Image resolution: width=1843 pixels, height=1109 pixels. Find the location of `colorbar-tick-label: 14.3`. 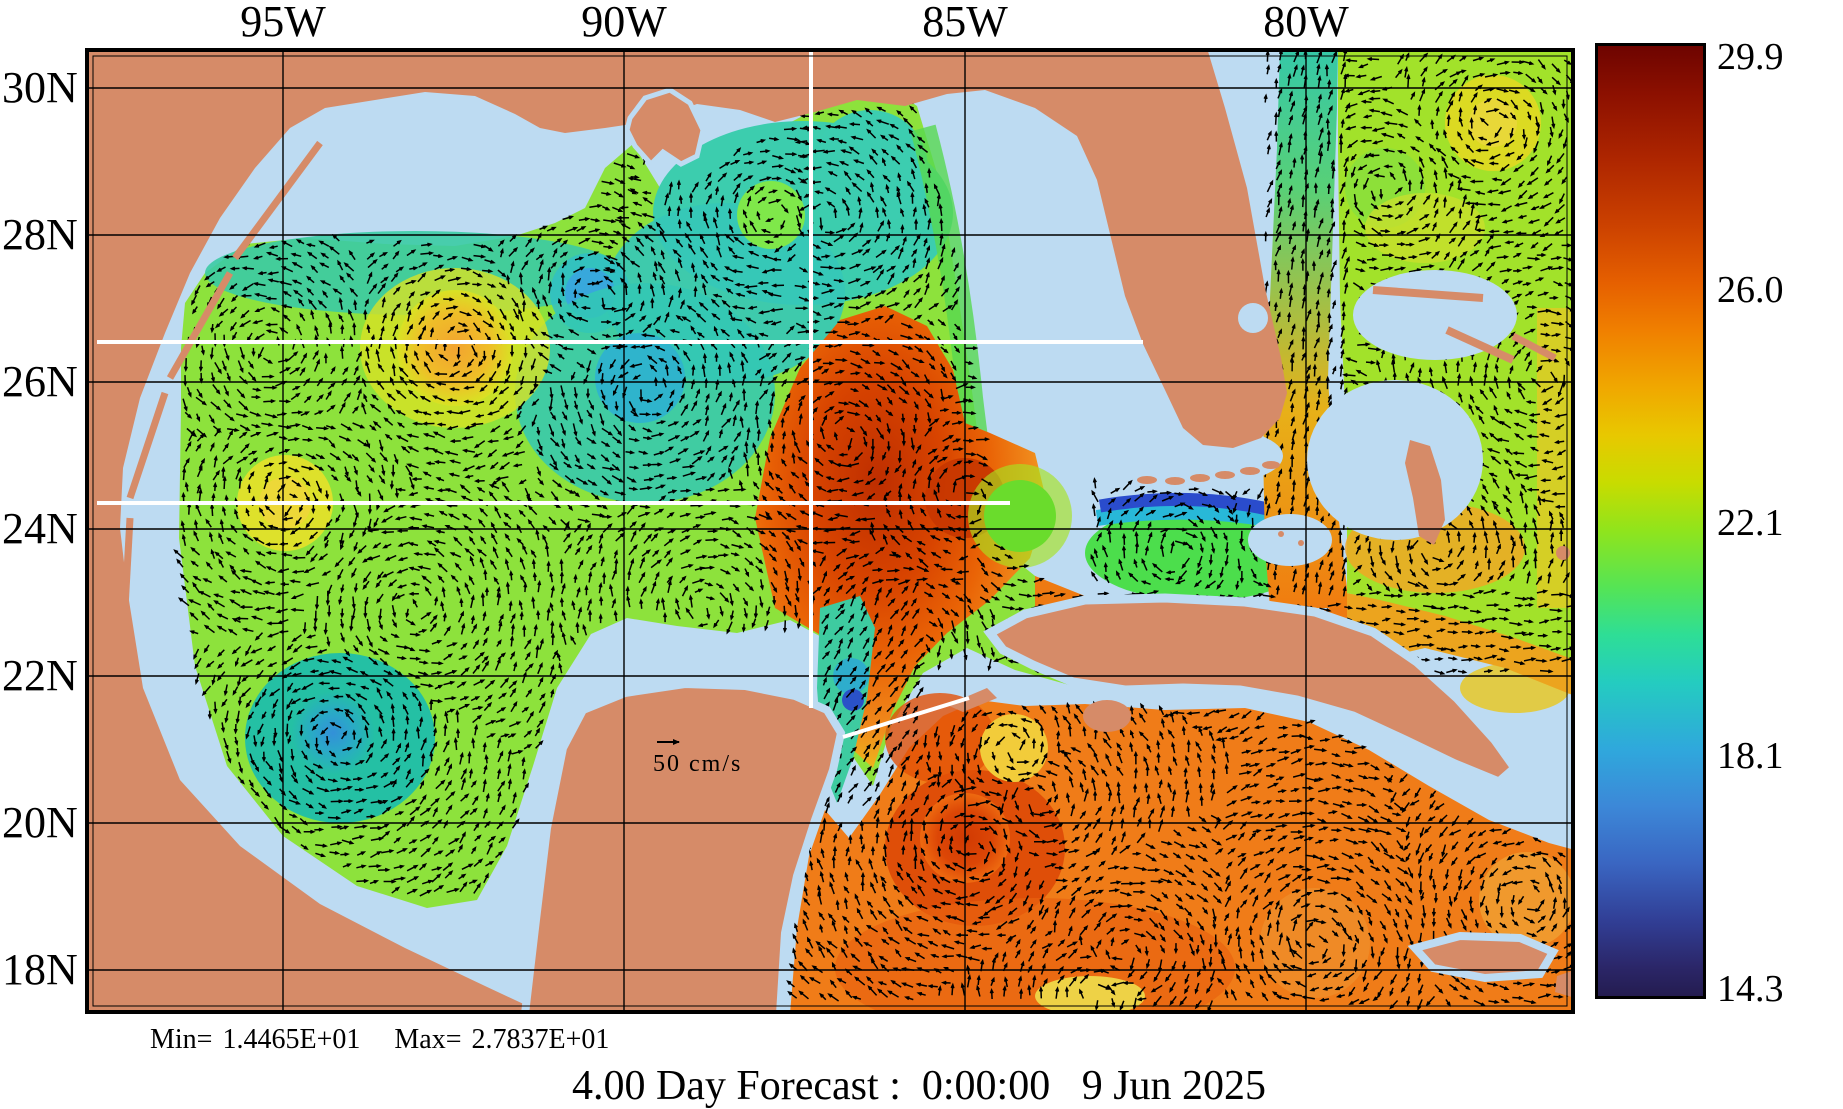

colorbar-tick-label: 14.3 is located at coordinates (1750, 989).